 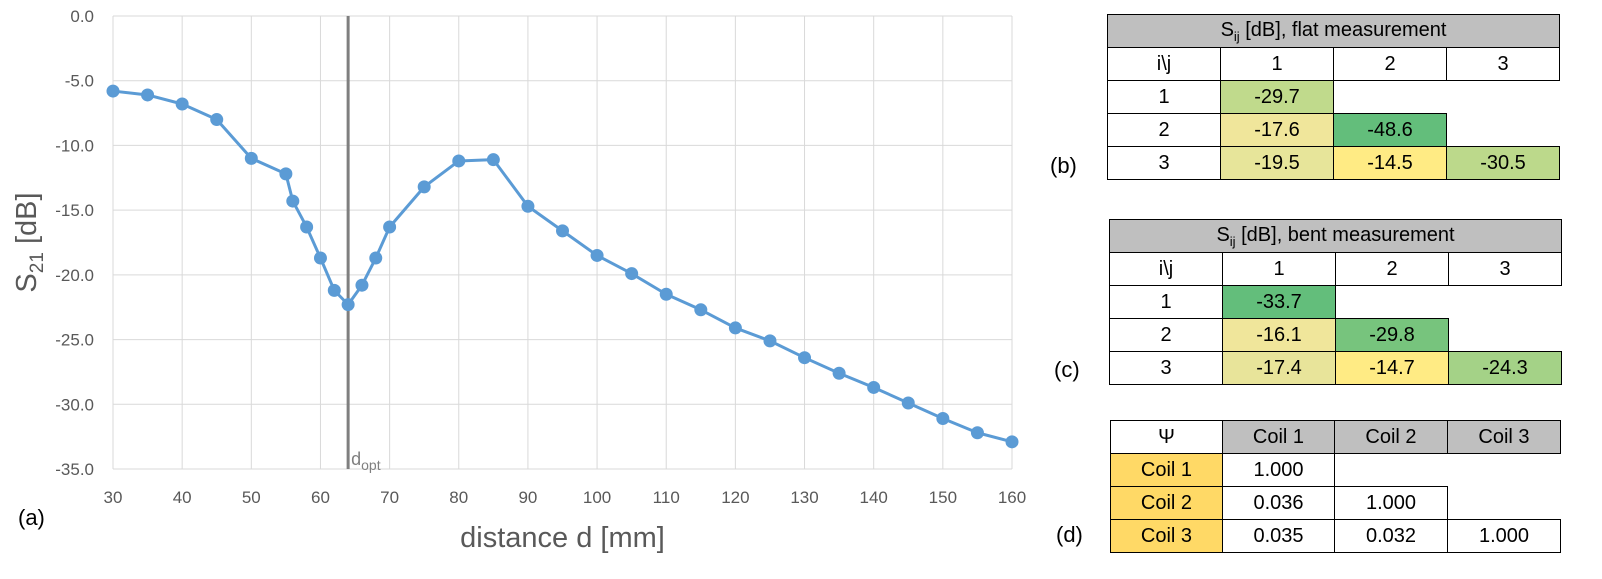 I want to click on matrix-cell: -29.7, so click(x=1277, y=97).